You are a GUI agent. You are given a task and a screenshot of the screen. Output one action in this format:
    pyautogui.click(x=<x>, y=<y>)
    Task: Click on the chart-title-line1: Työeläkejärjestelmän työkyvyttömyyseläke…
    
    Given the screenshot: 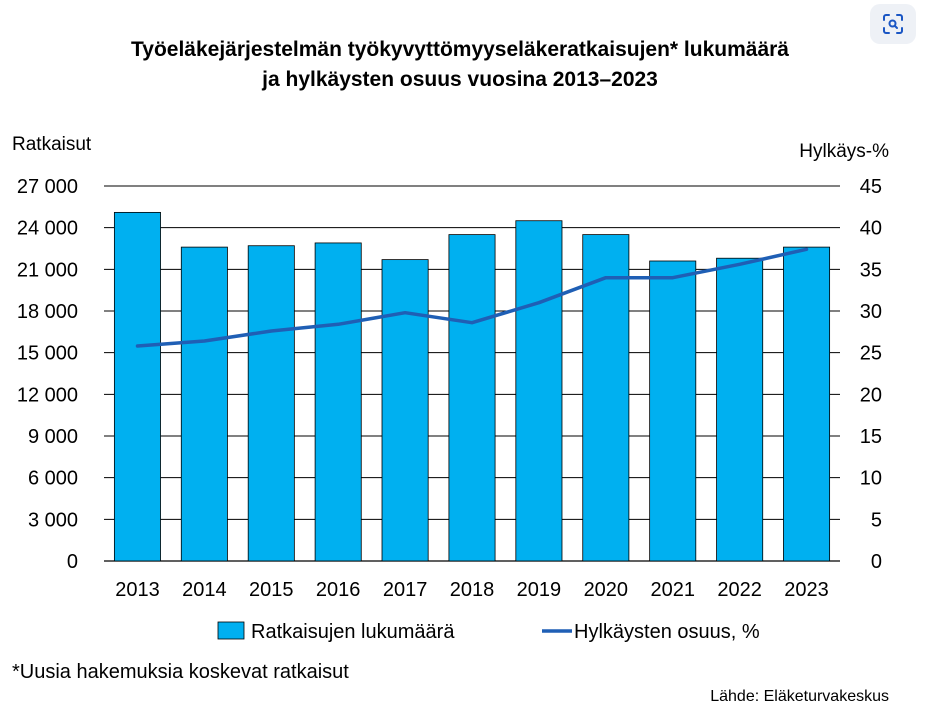 What is the action you would take?
    pyautogui.click(x=460, y=49)
    